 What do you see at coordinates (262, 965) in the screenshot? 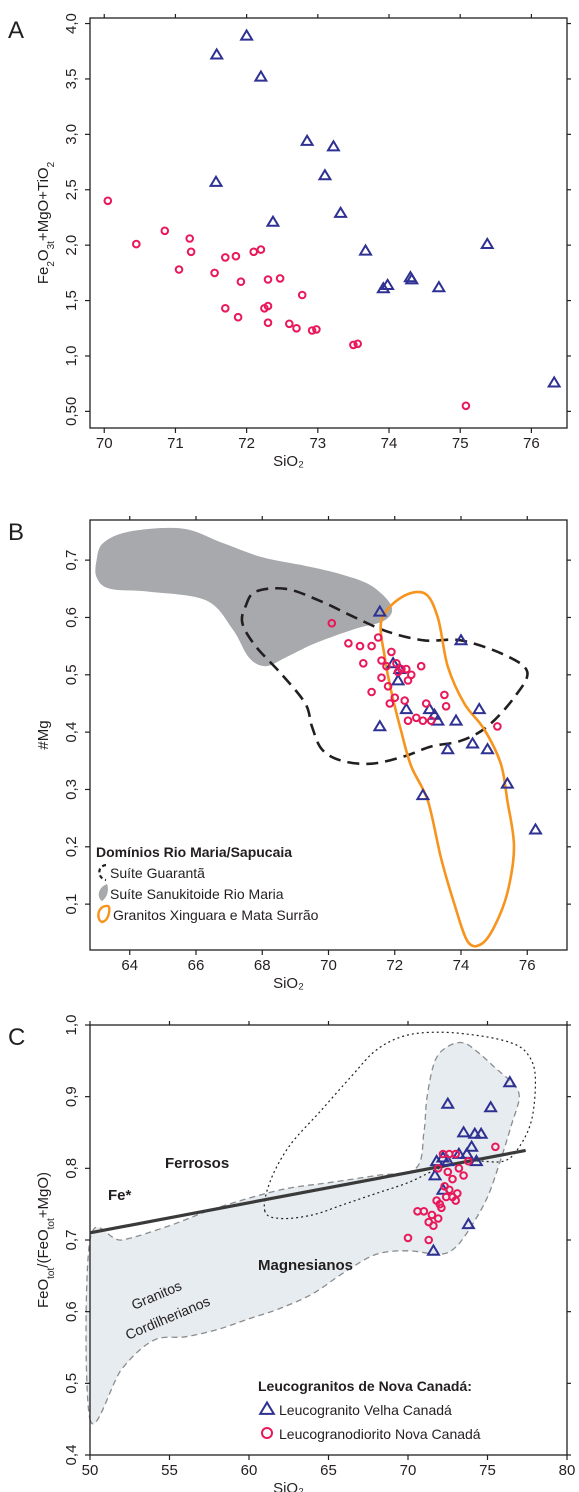
I see `x-tick-label: 68` at bounding box center [262, 965].